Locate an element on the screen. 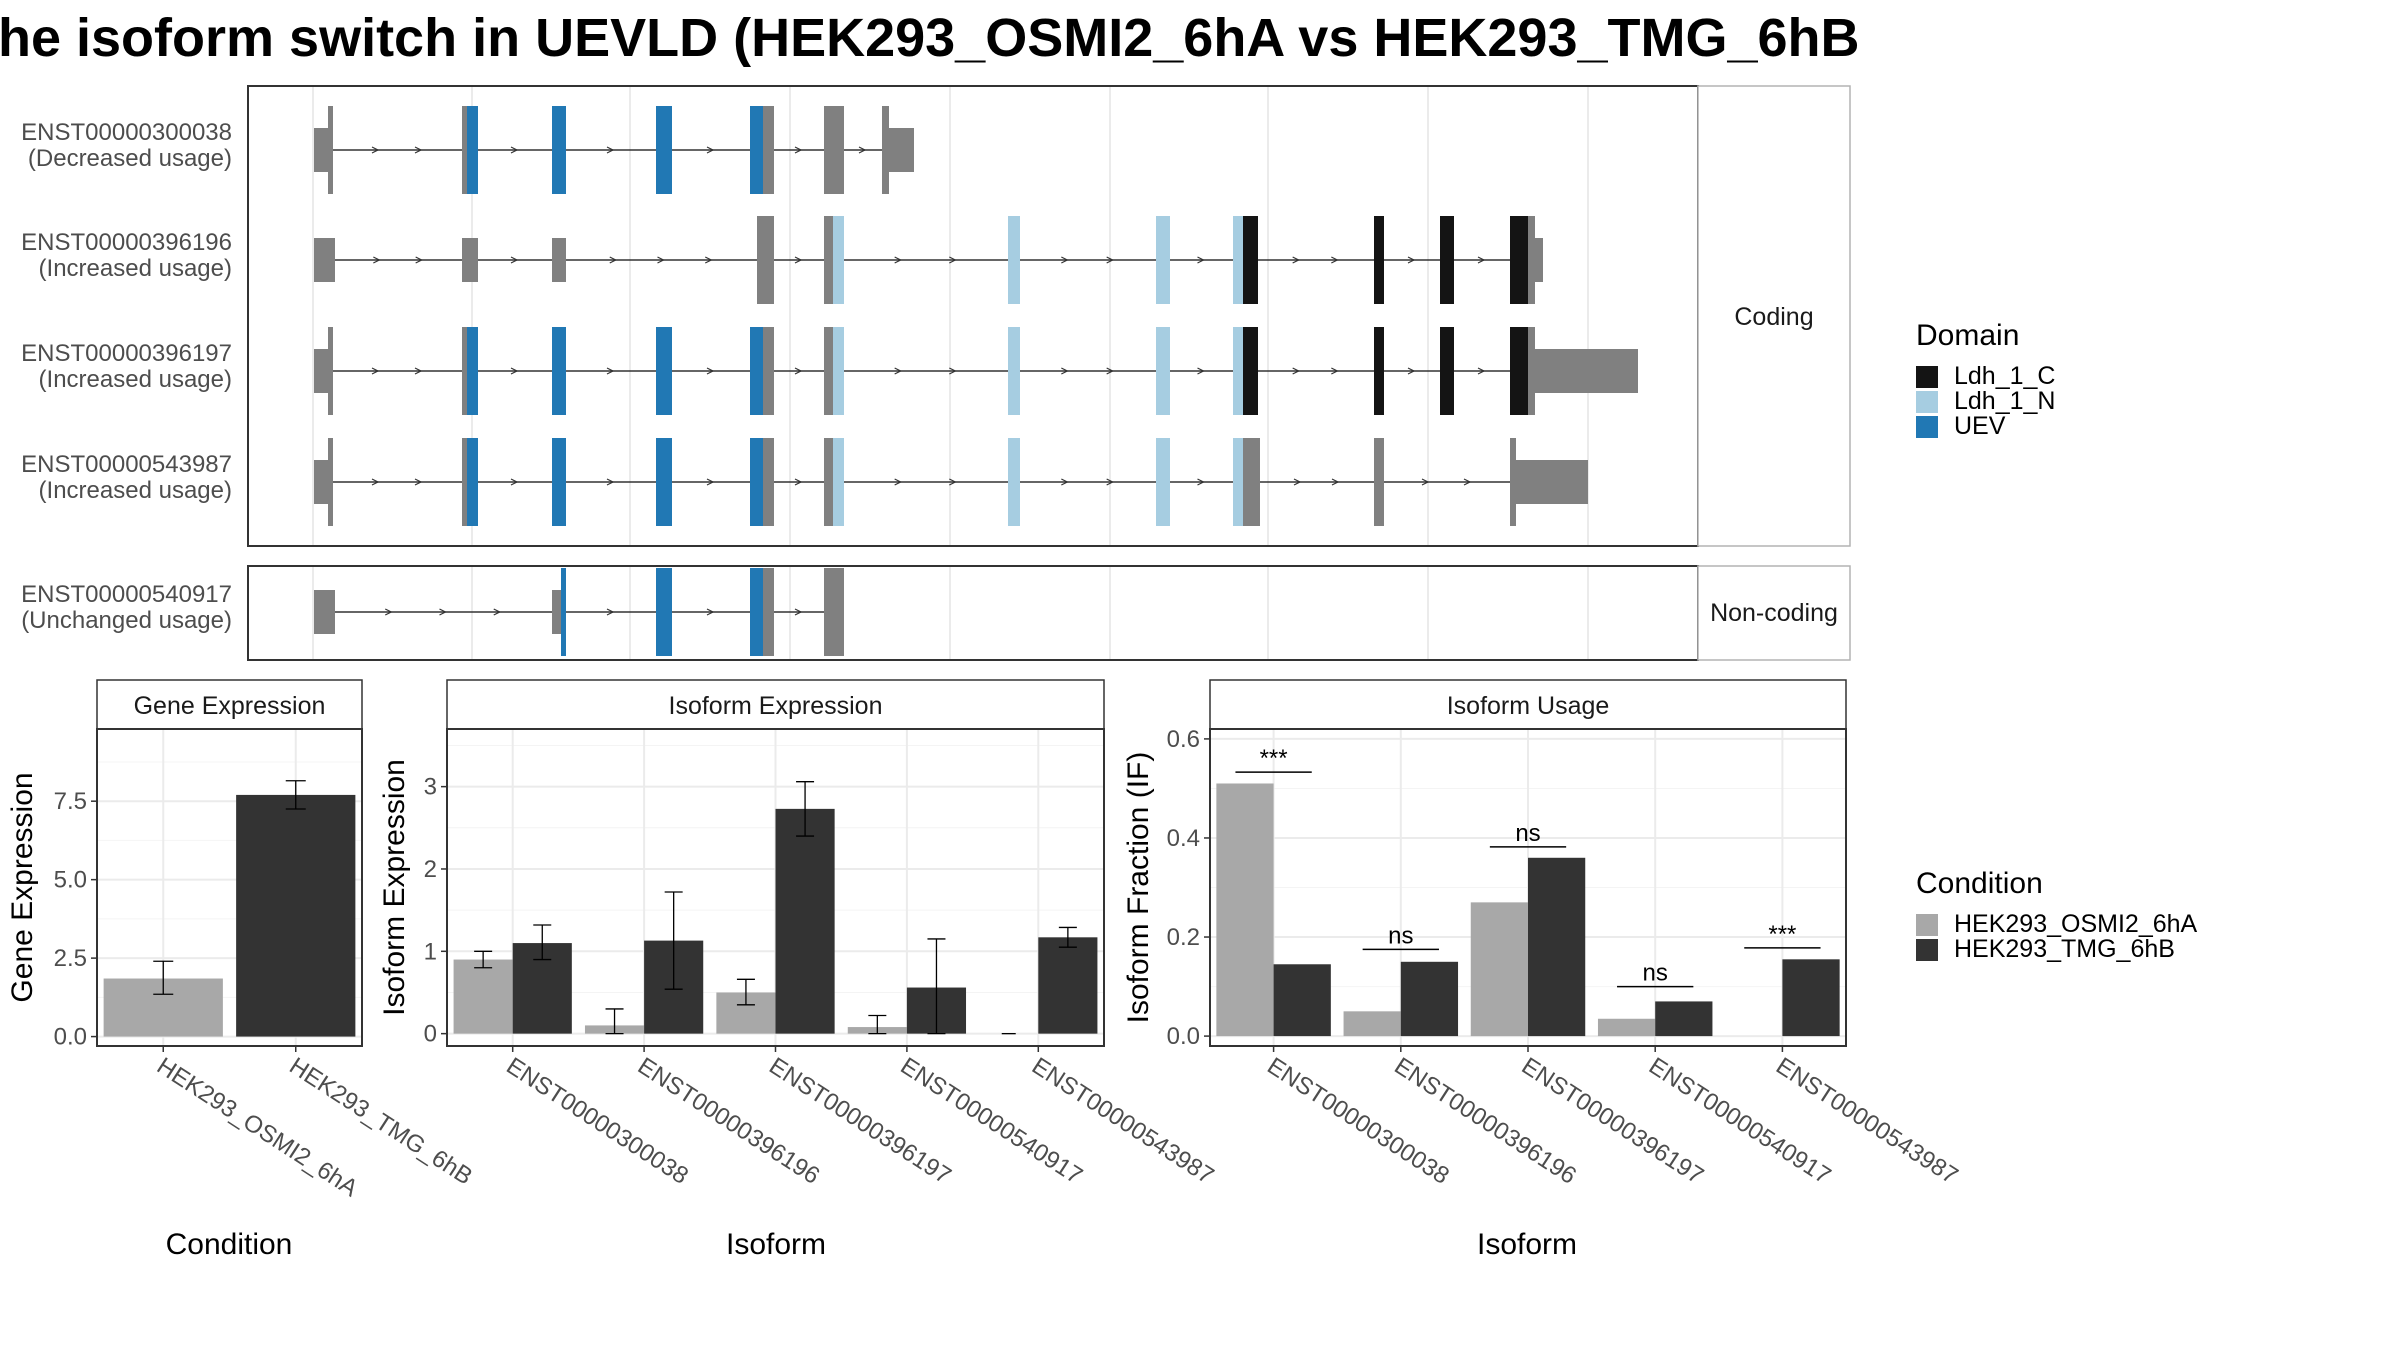 This screenshot has height=1350, width=2400. x-axis-title: Isoform is located at coordinates (1527, 1244).